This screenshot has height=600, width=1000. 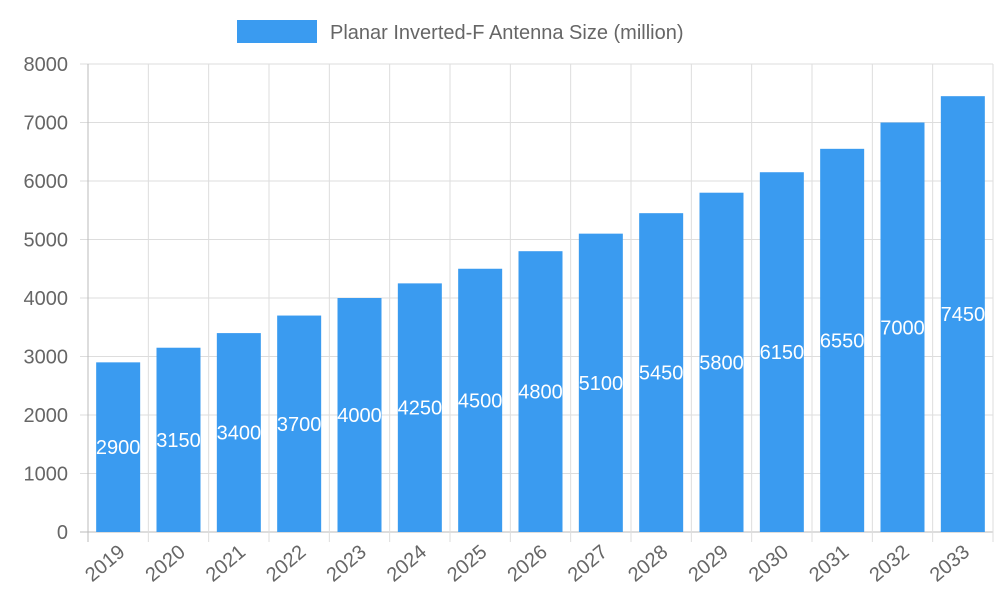 I want to click on y-tick-label: 2000, so click(x=46, y=416).